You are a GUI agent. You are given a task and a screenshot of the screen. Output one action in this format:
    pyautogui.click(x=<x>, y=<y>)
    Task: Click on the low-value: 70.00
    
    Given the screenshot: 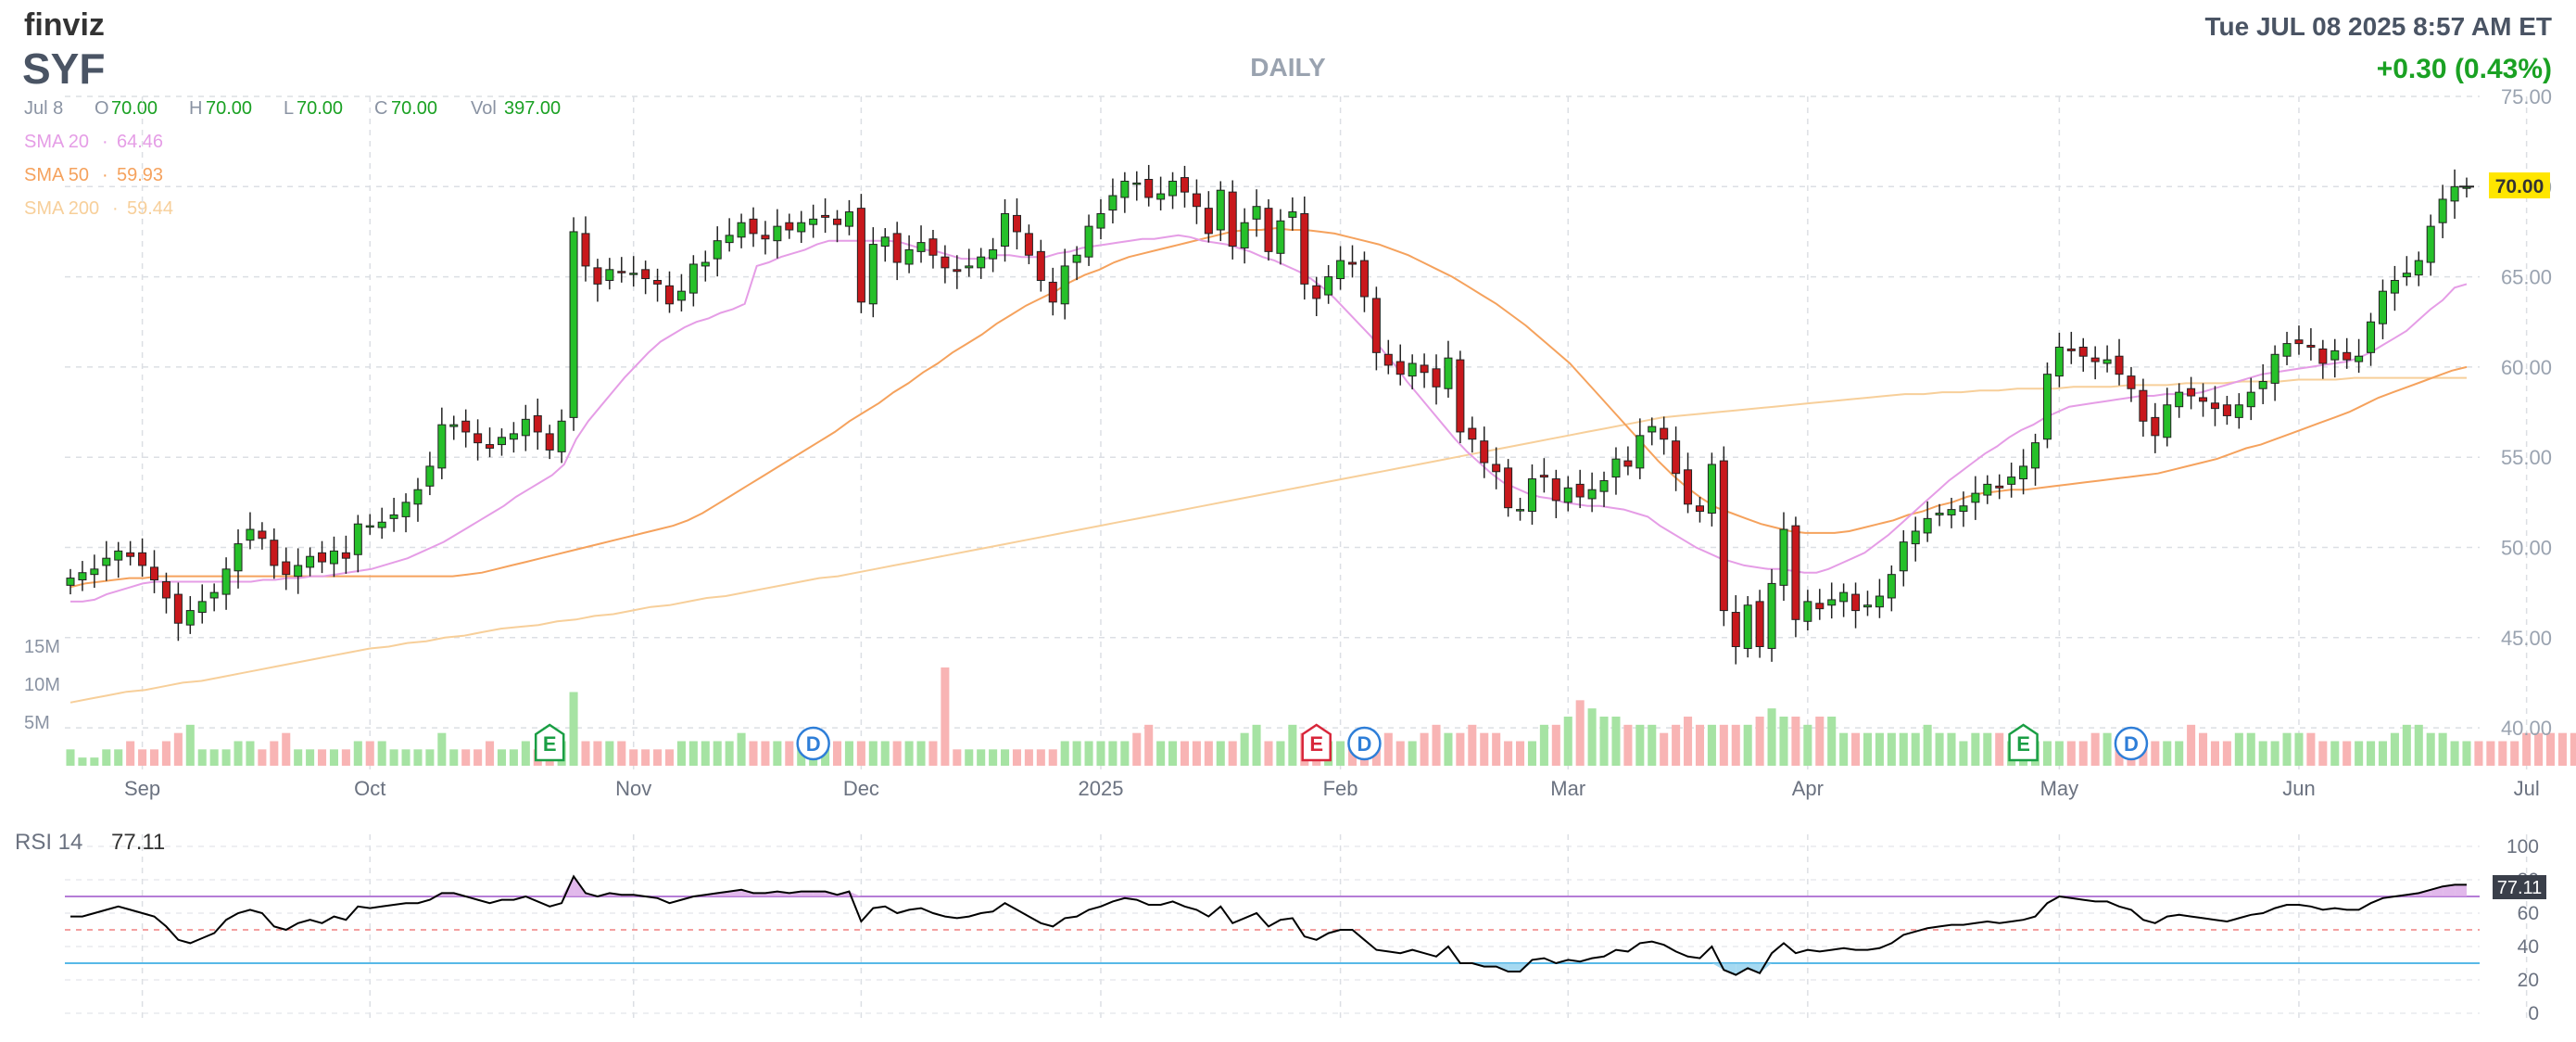 What is the action you would take?
    pyautogui.click(x=320, y=108)
    